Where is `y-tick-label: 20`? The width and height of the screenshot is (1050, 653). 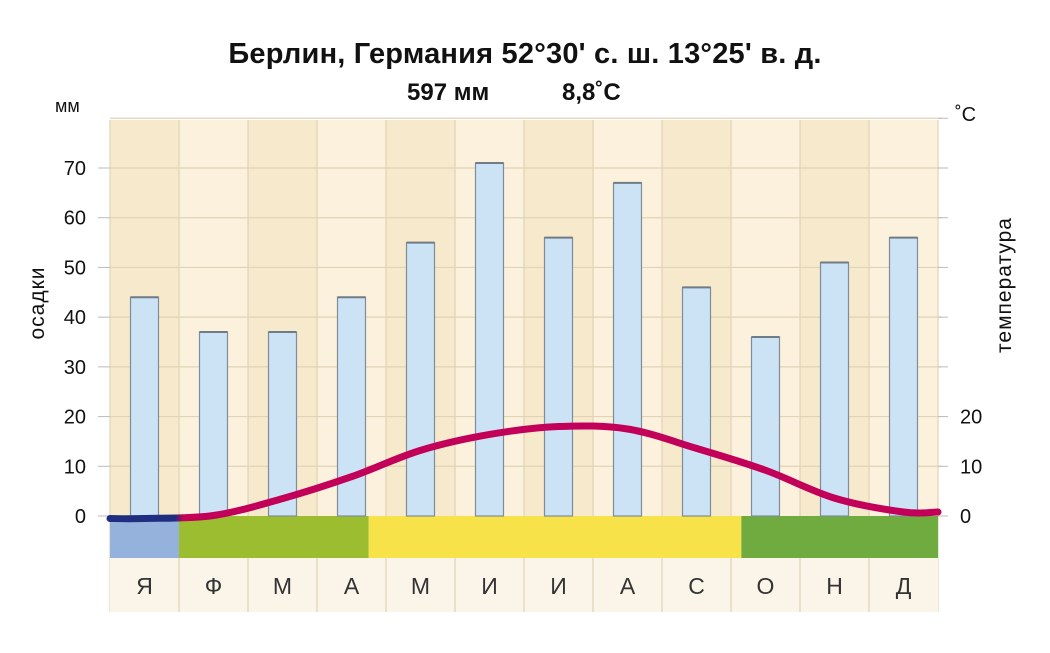
y-tick-label: 20 is located at coordinates (75, 418).